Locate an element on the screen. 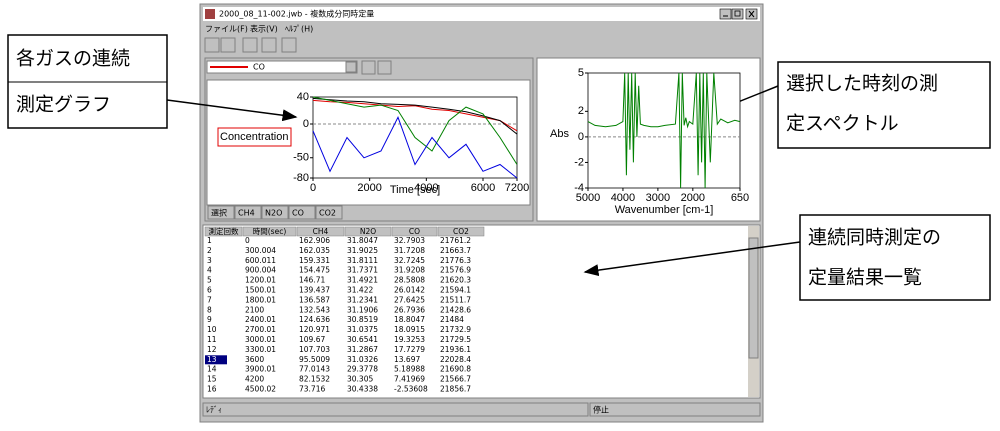 The width and height of the screenshot is (1000, 431). table-cell: 2400.01 is located at coordinates (260, 319).